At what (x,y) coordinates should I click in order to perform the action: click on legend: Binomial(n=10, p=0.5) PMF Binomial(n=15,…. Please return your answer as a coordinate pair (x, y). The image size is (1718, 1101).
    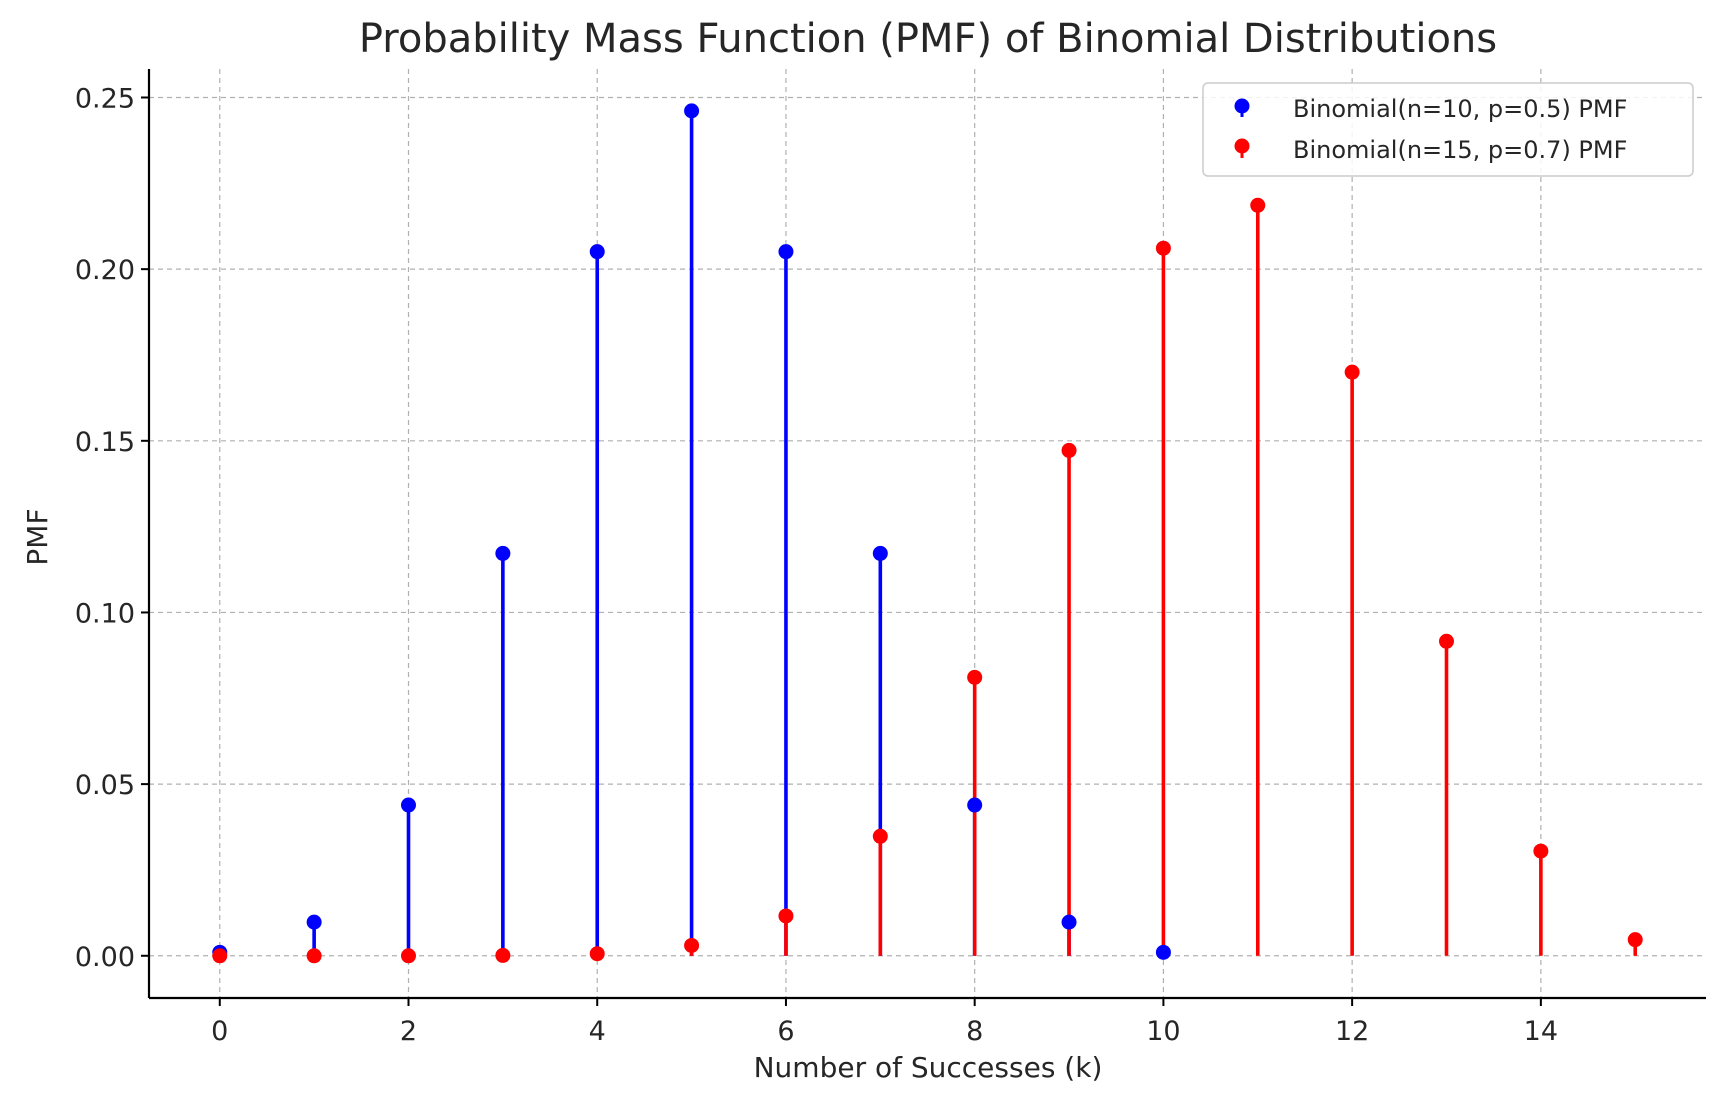
    Looking at the image, I should click on (1448, 129).